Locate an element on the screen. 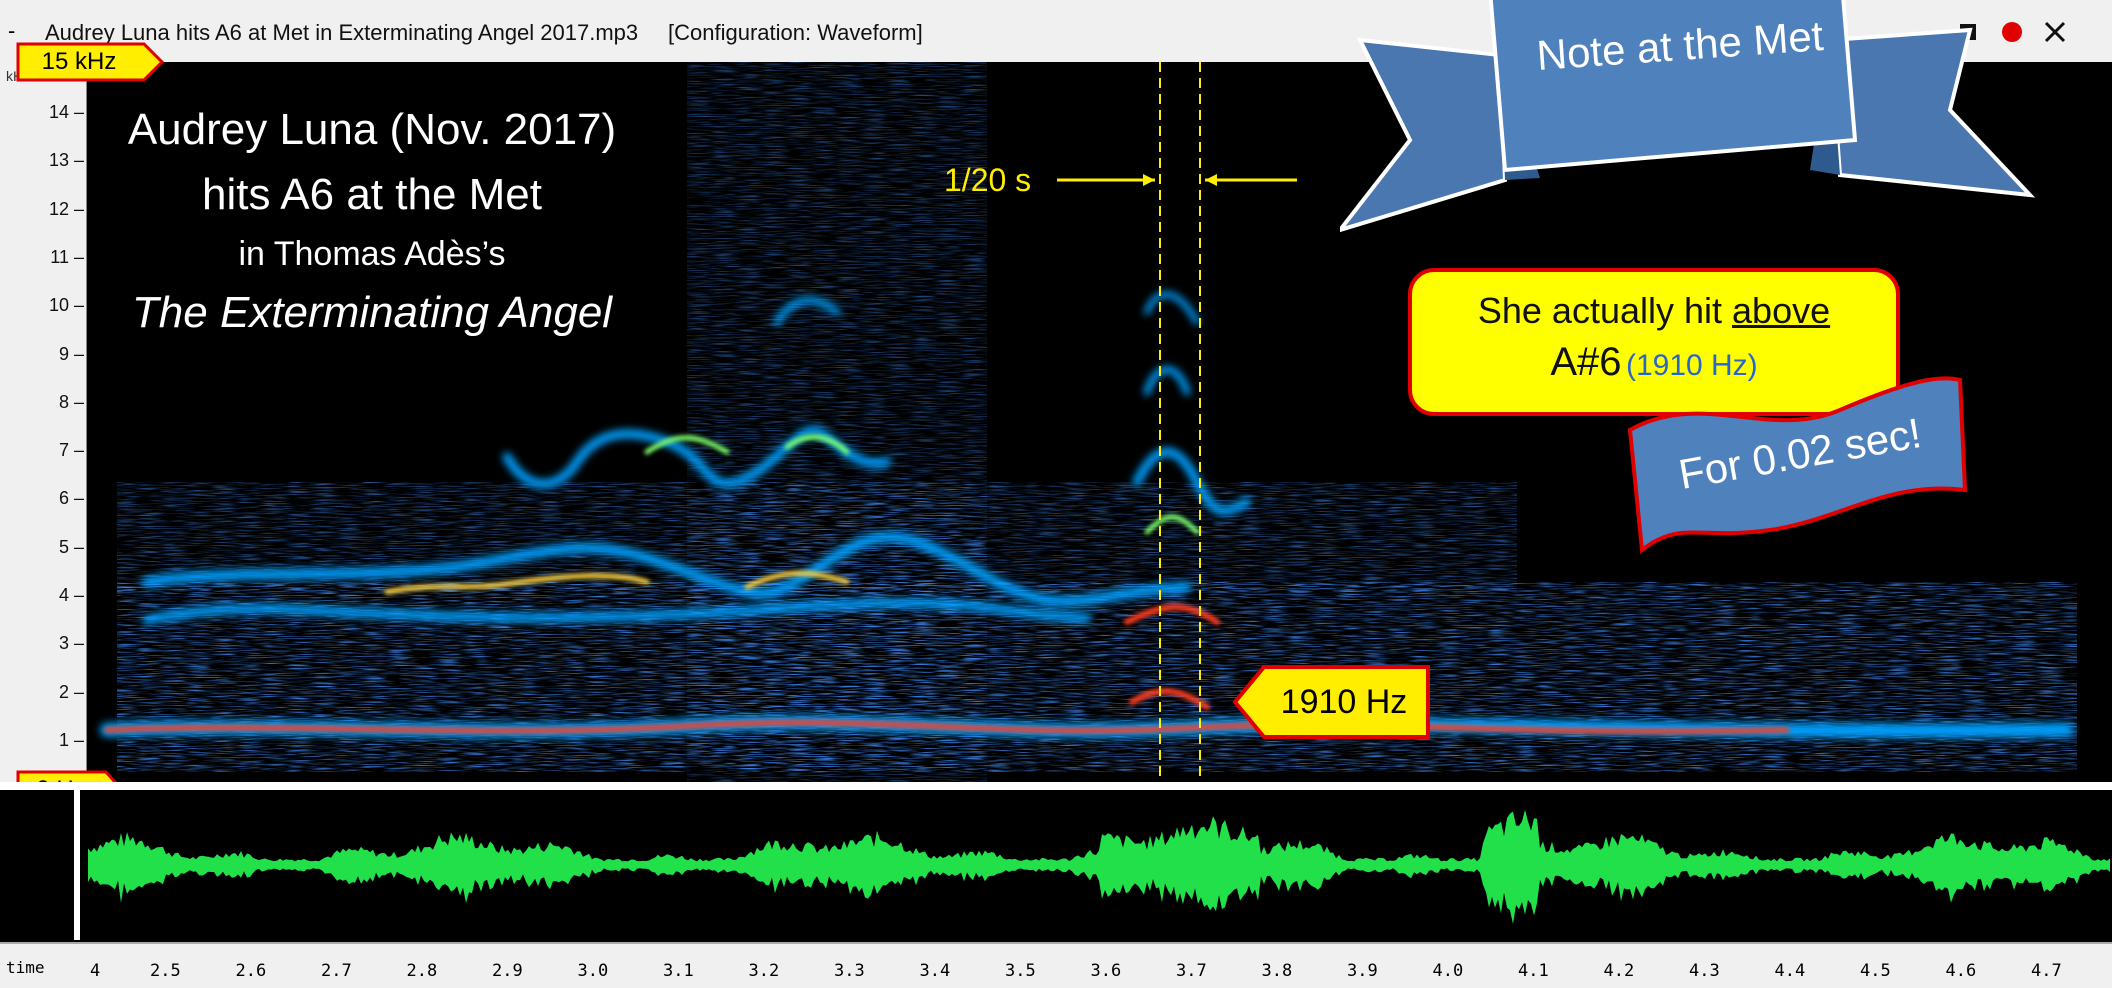 The image size is (2112, 988). time-tick: 4.1 is located at coordinates (1533, 971).